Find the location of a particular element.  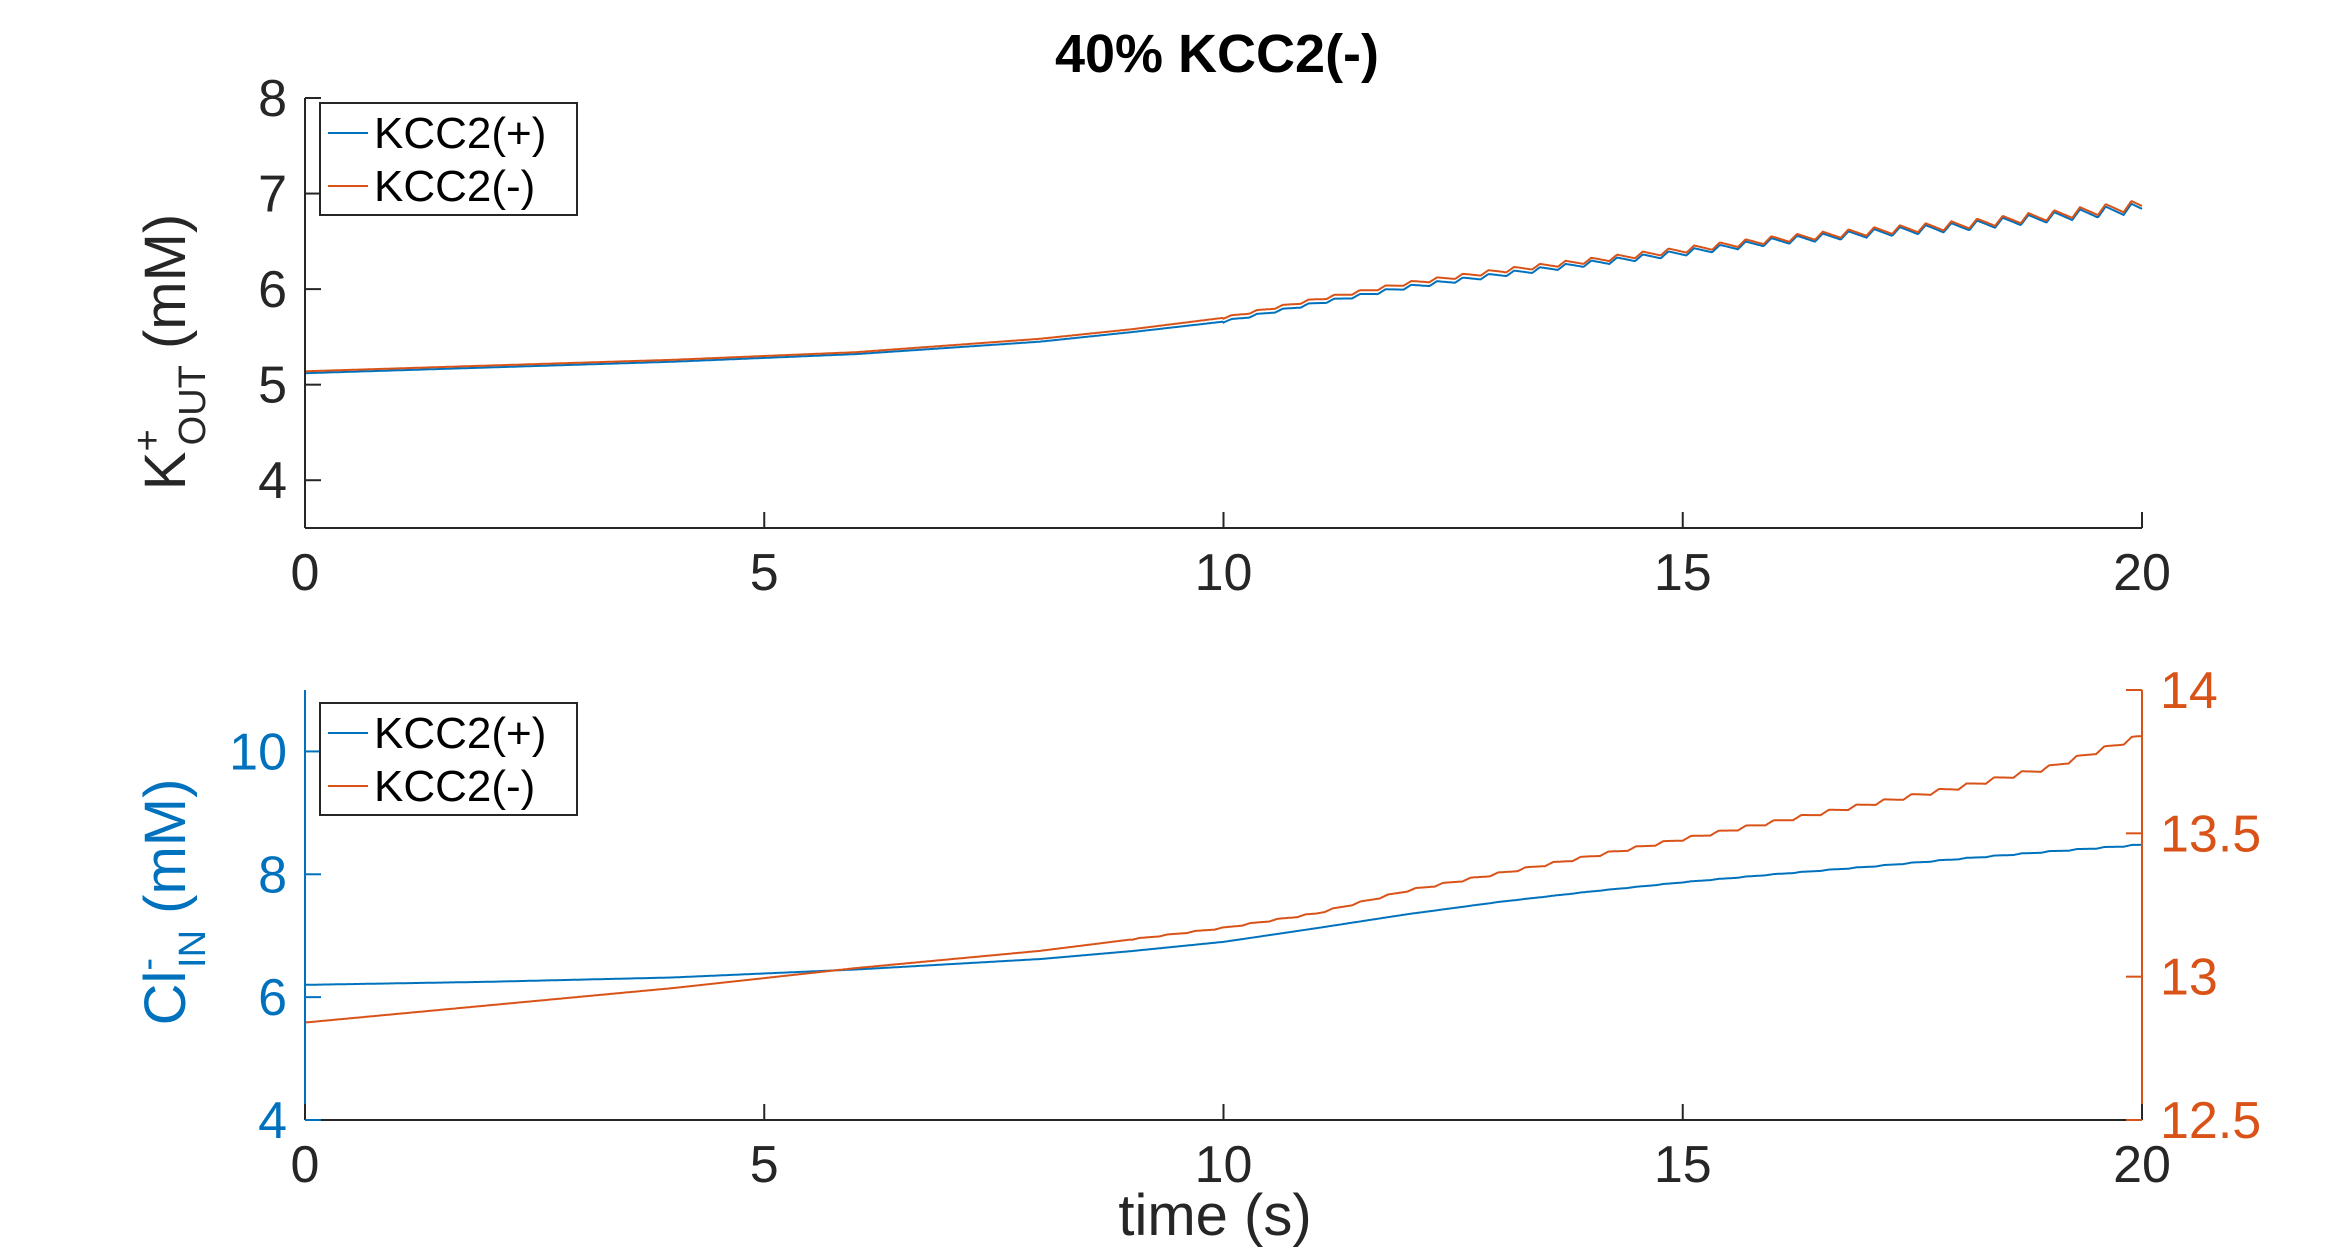

bottom-x-tick-label: 5 is located at coordinates (764, 1165).